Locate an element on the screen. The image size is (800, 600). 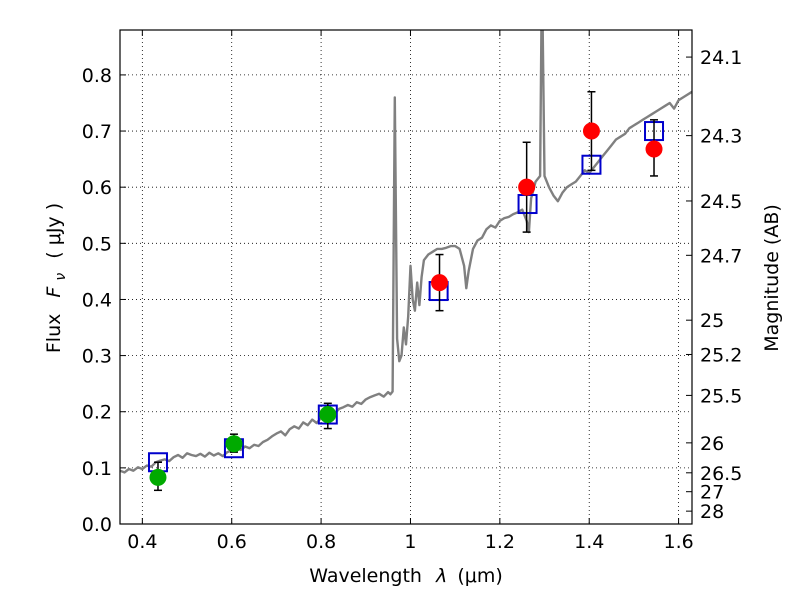
y-tick-label: 0.4 is located at coordinates (97, 300).